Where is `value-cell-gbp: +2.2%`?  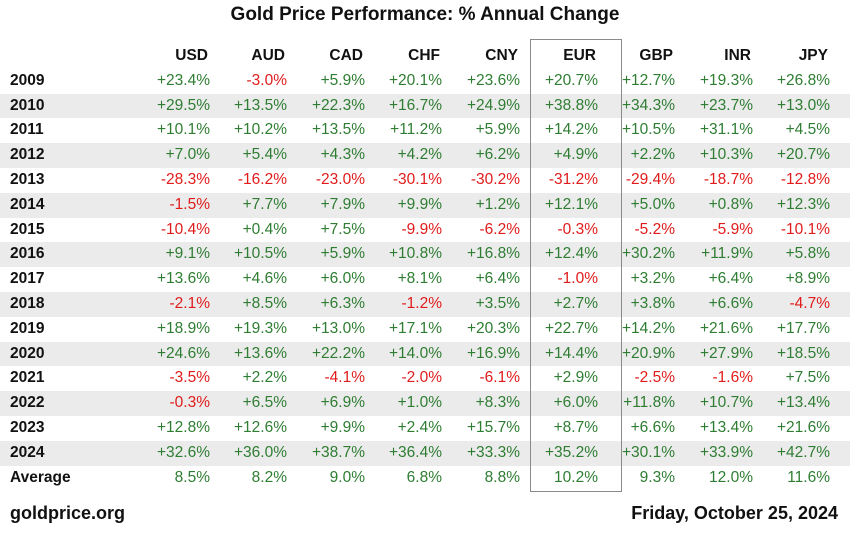
value-cell-gbp: +2.2% is located at coordinates (652, 155).